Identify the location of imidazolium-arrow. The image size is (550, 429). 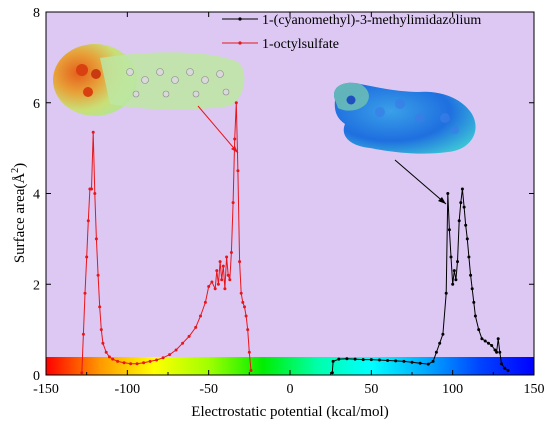
(420, 182).